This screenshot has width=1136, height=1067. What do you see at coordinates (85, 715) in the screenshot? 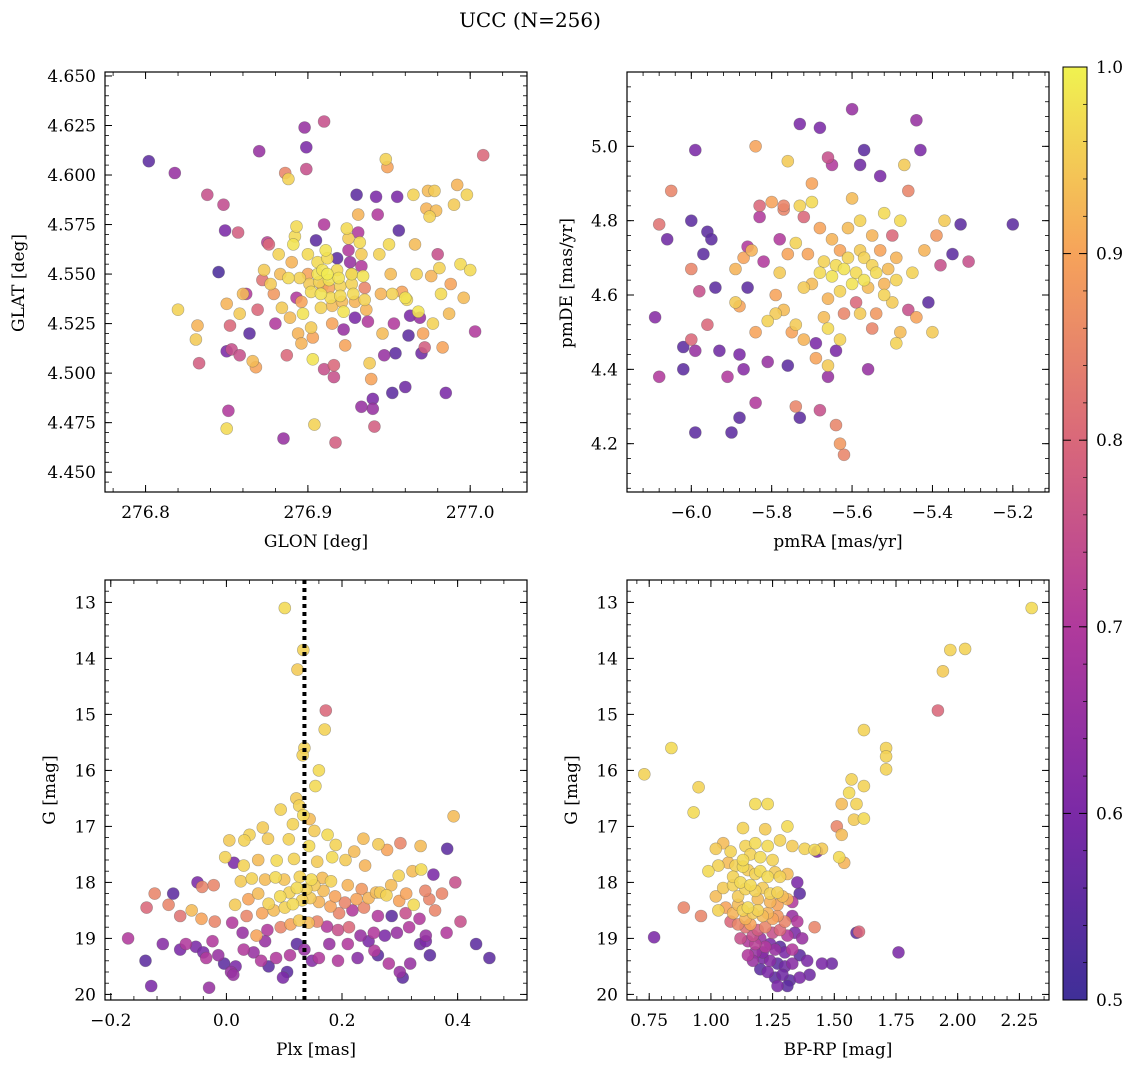
I see `y-tick-label: 15` at bounding box center [85, 715].